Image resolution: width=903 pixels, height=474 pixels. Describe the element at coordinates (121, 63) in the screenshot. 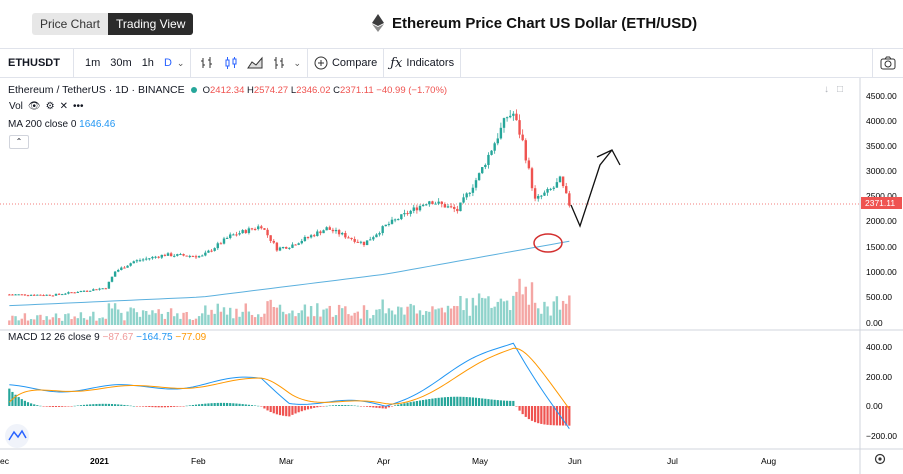

I see `timeframe-30m: 30m` at that location.